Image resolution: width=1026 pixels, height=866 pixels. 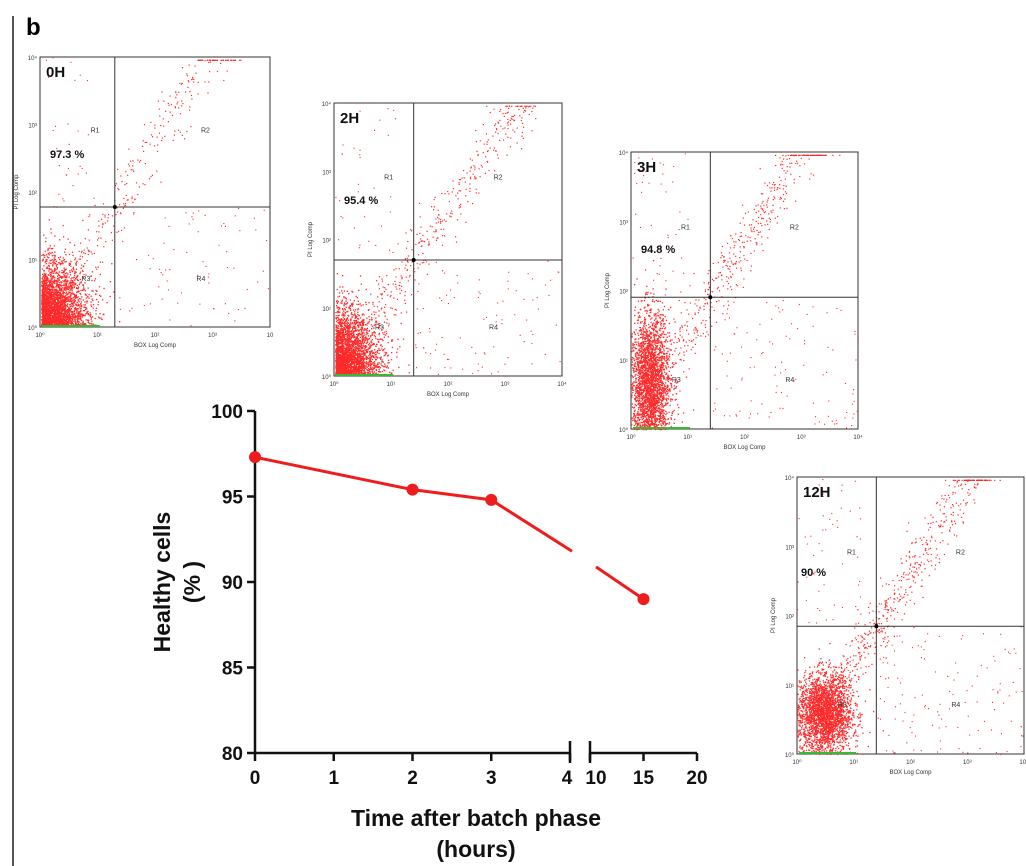 I want to click on y-tick-label: 95, so click(x=233, y=498).